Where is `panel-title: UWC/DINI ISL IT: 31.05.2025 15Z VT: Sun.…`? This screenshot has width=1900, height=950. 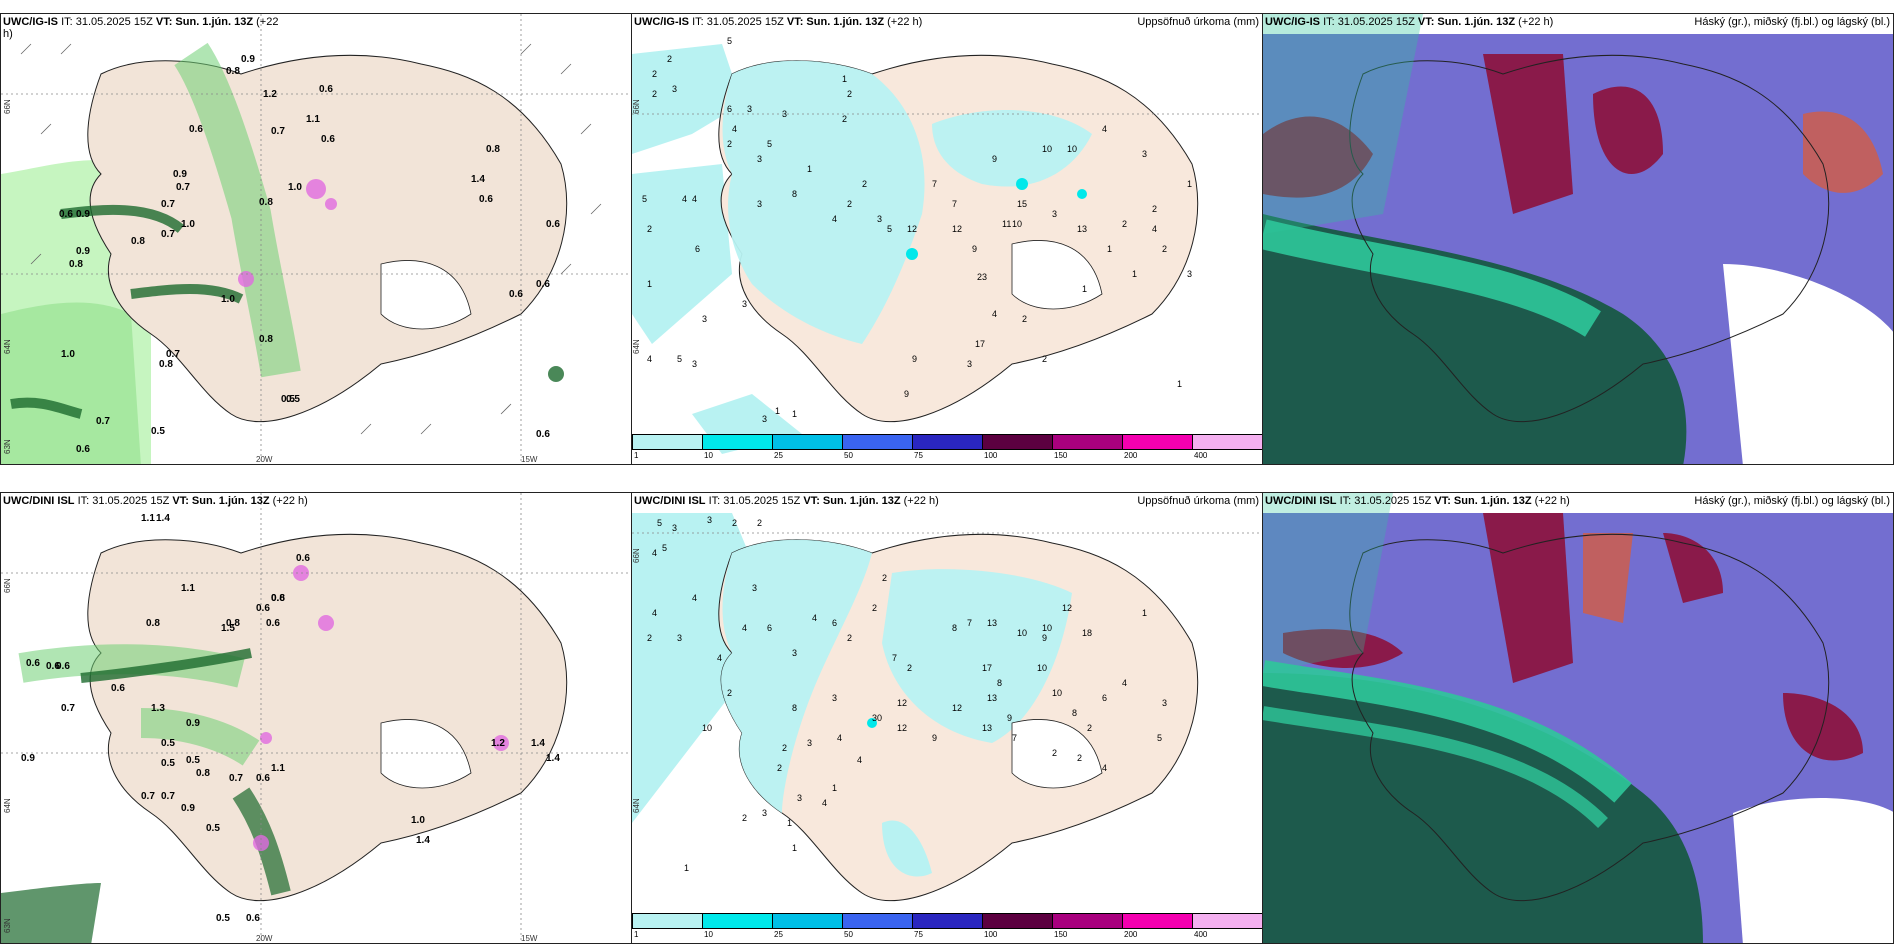
panel-title: UWC/DINI ISL IT: 31.05.2025 15Z VT: Sun.… is located at coordinates (1417, 501).